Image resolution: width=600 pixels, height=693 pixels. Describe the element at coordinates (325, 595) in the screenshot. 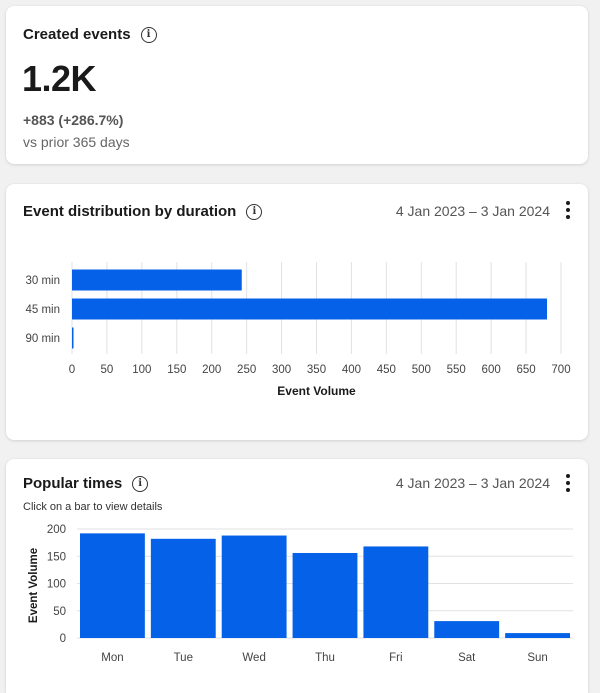

I see `bar-thu` at that location.